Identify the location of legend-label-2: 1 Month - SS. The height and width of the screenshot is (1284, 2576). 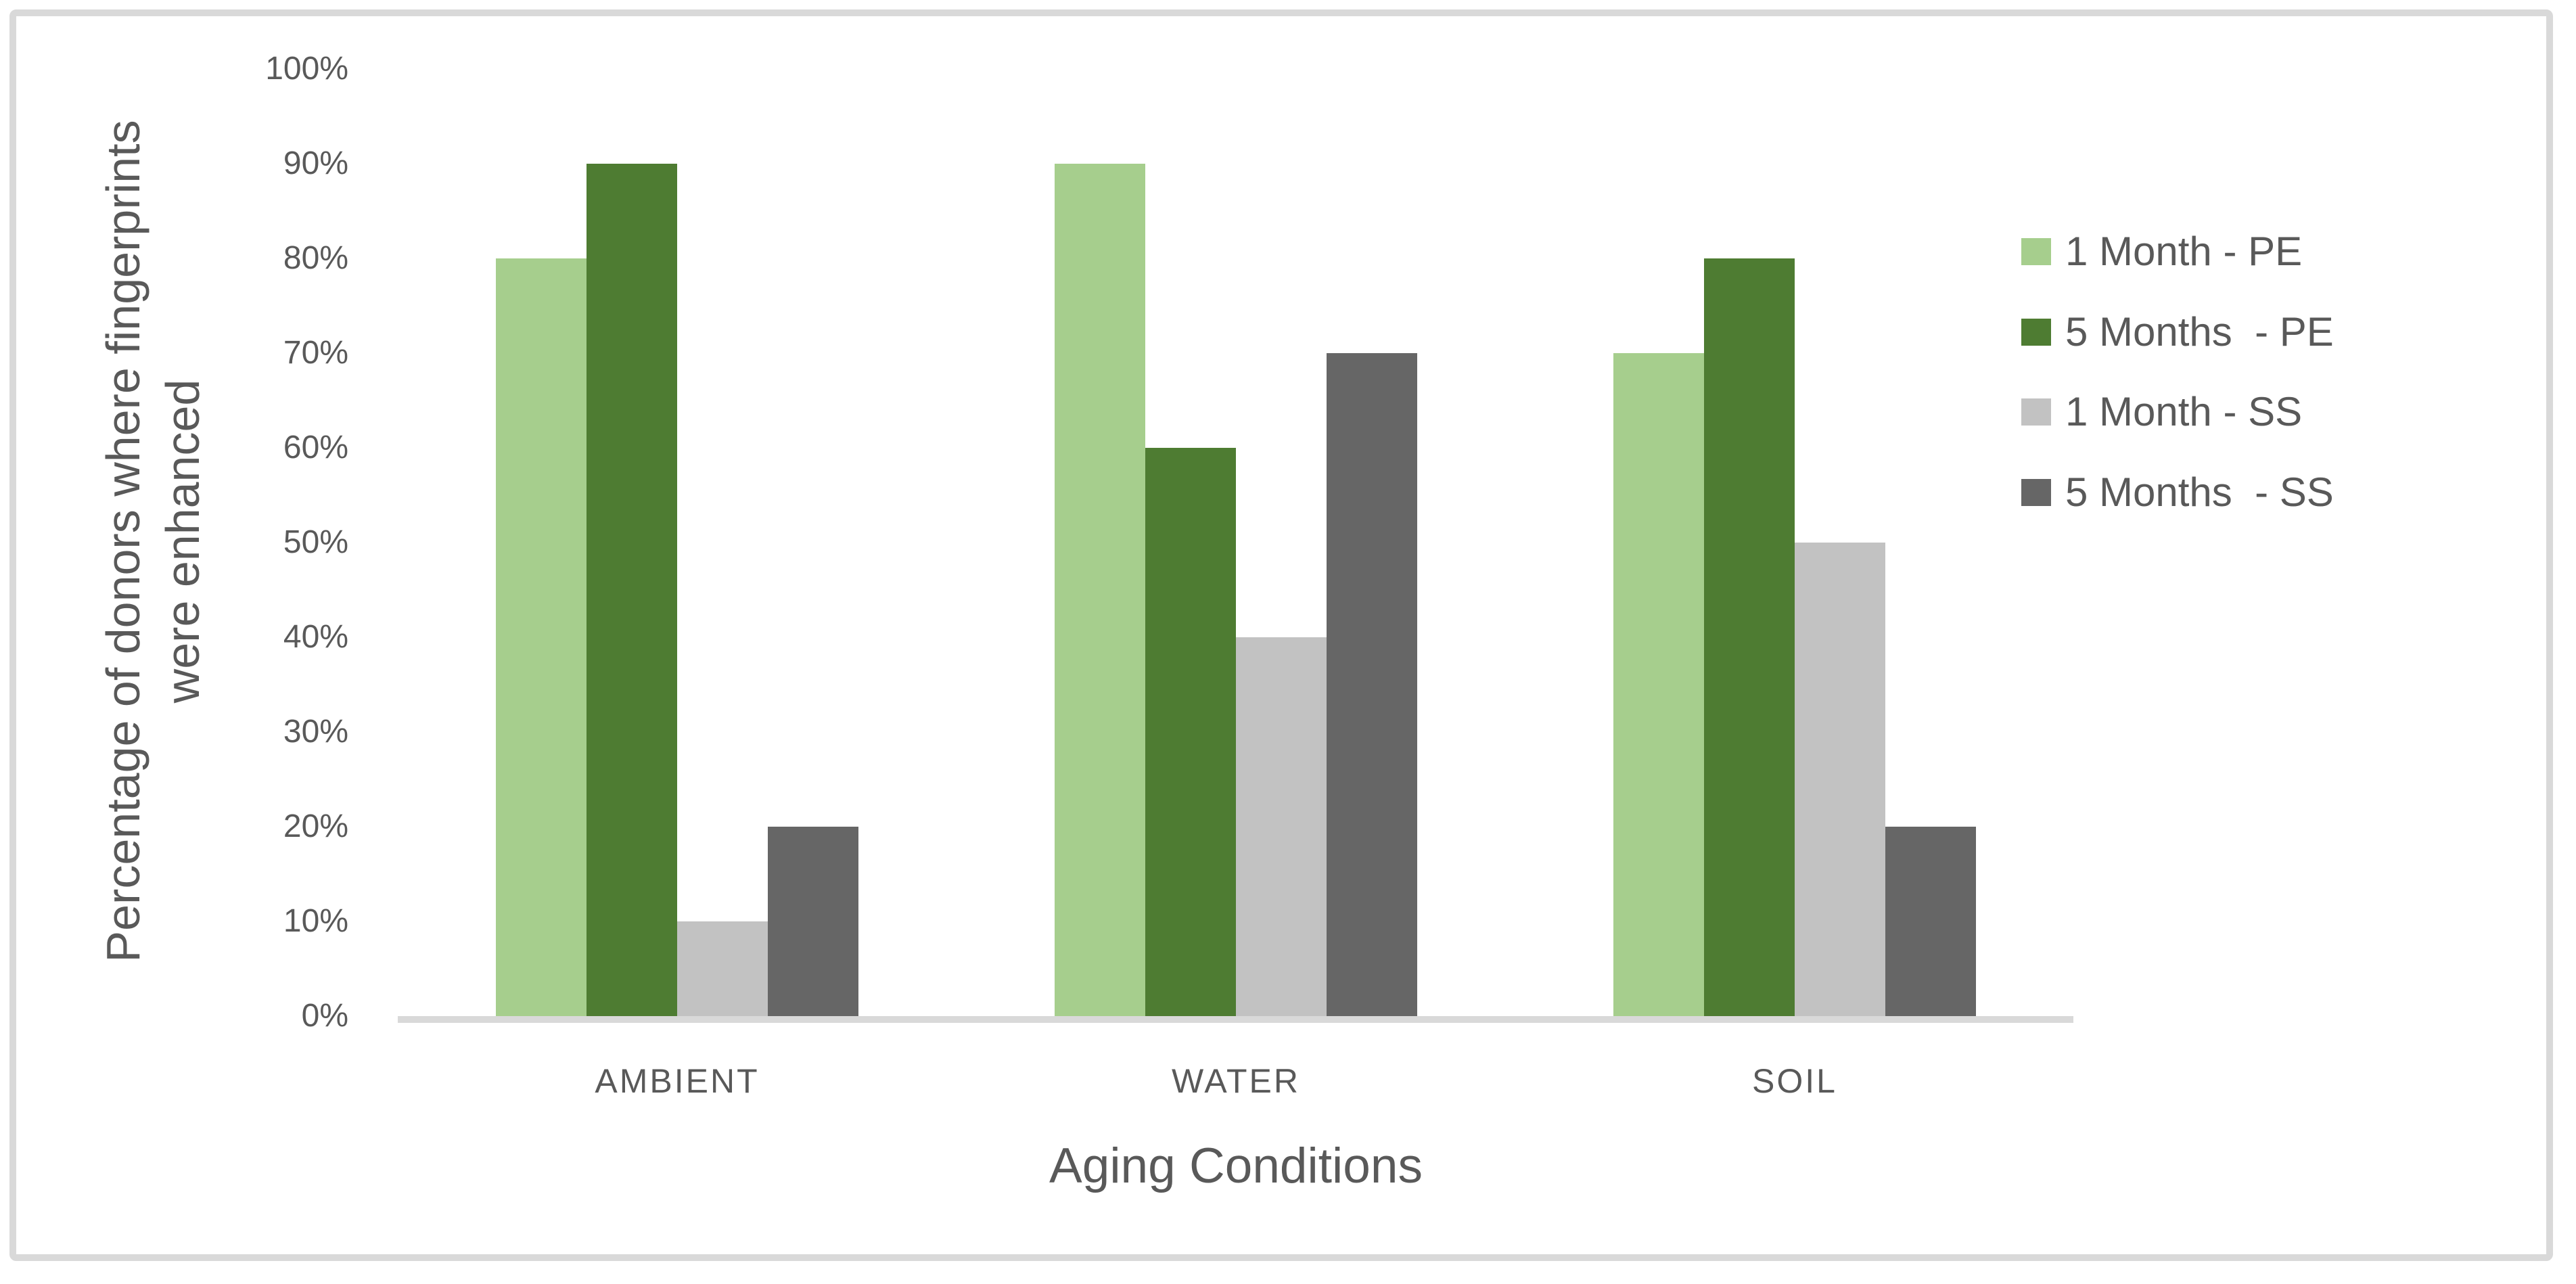
(2184, 411).